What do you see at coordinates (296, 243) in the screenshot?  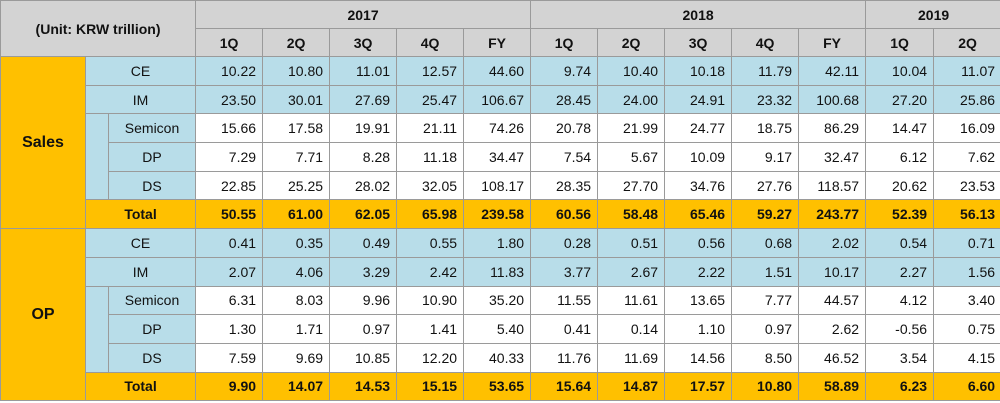 I see `value-cell: 0.35` at bounding box center [296, 243].